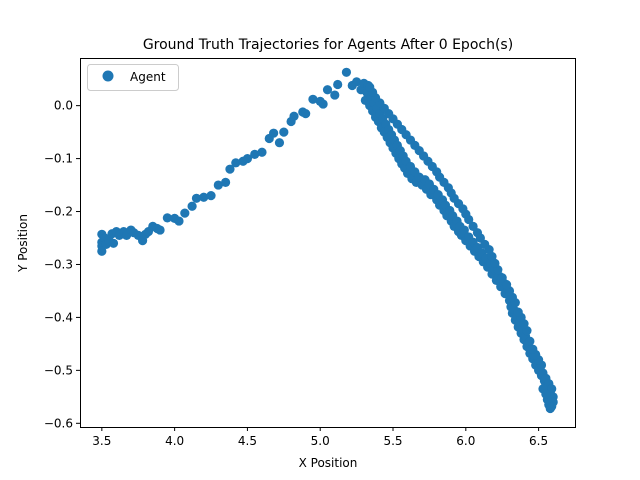 The height and width of the screenshot is (480, 640). What do you see at coordinates (58, 212) in the screenshot?
I see `y-tick-label: −0.2` at bounding box center [58, 212].